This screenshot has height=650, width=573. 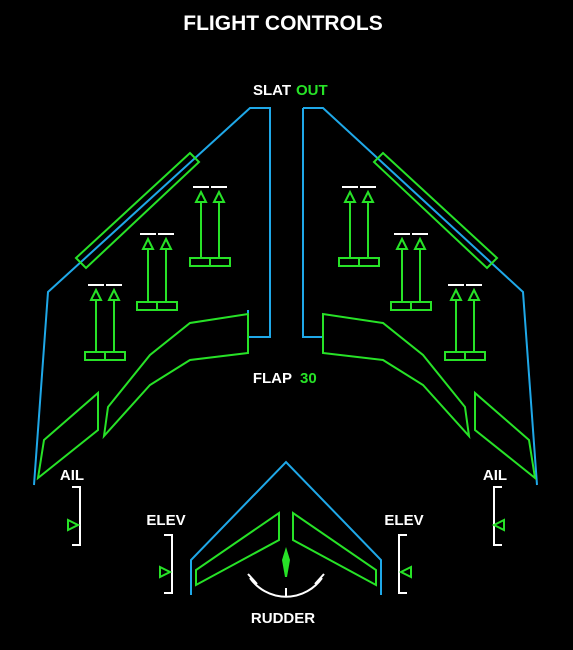 What do you see at coordinates (498, 525) in the screenshot?
I see `right-aileron-pointer-icon` at bounding box center [498, 525].